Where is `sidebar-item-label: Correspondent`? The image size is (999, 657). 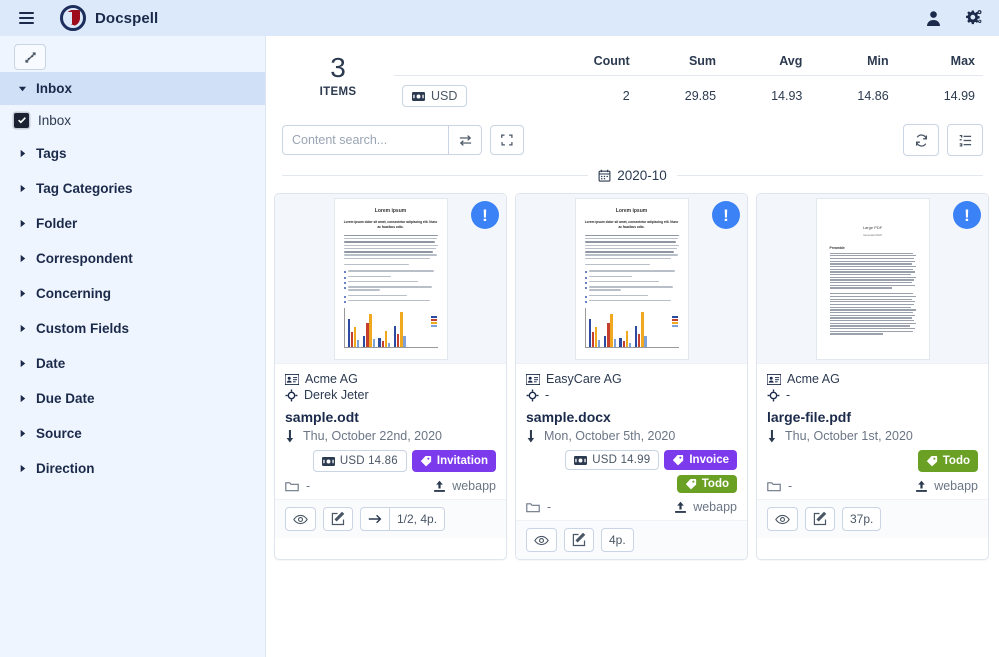
sidebar-item-label: Correspondent is located at coordinates (84, 258).